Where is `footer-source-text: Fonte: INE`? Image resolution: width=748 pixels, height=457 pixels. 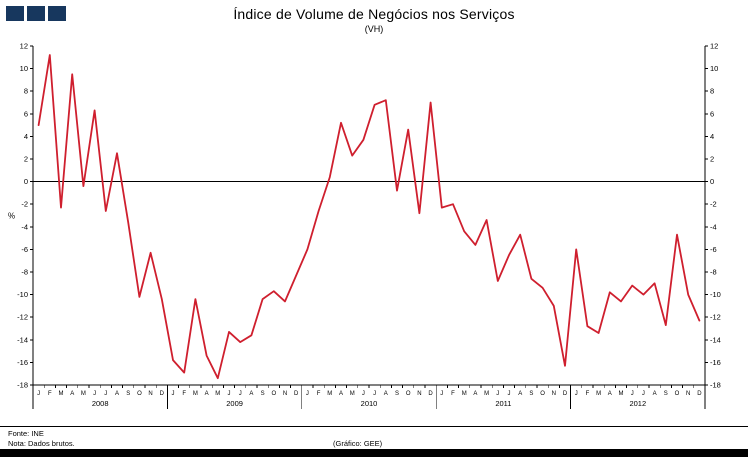
footer-source-text: Fonte: INE is located at coordinates (26, 433).